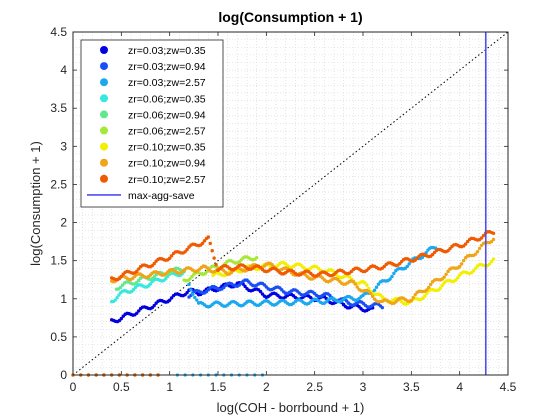  I want to click on y-tick-label: 2, so click(63, 223).